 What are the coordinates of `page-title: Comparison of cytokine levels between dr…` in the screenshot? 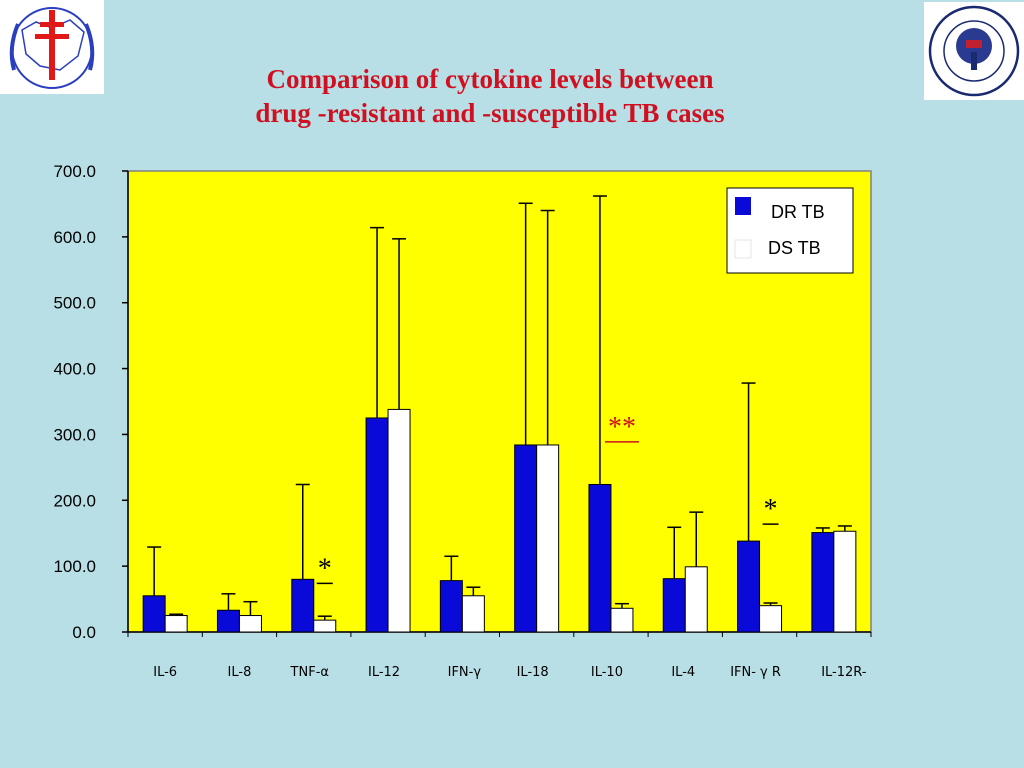 It's located at (490, 96).